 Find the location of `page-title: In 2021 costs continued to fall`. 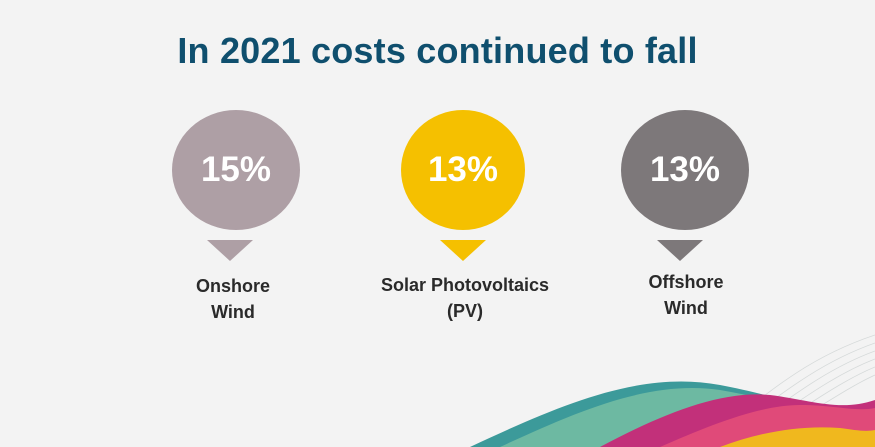

page-title: In 2021 costs continued to fall is located at coordinates (437, 50).